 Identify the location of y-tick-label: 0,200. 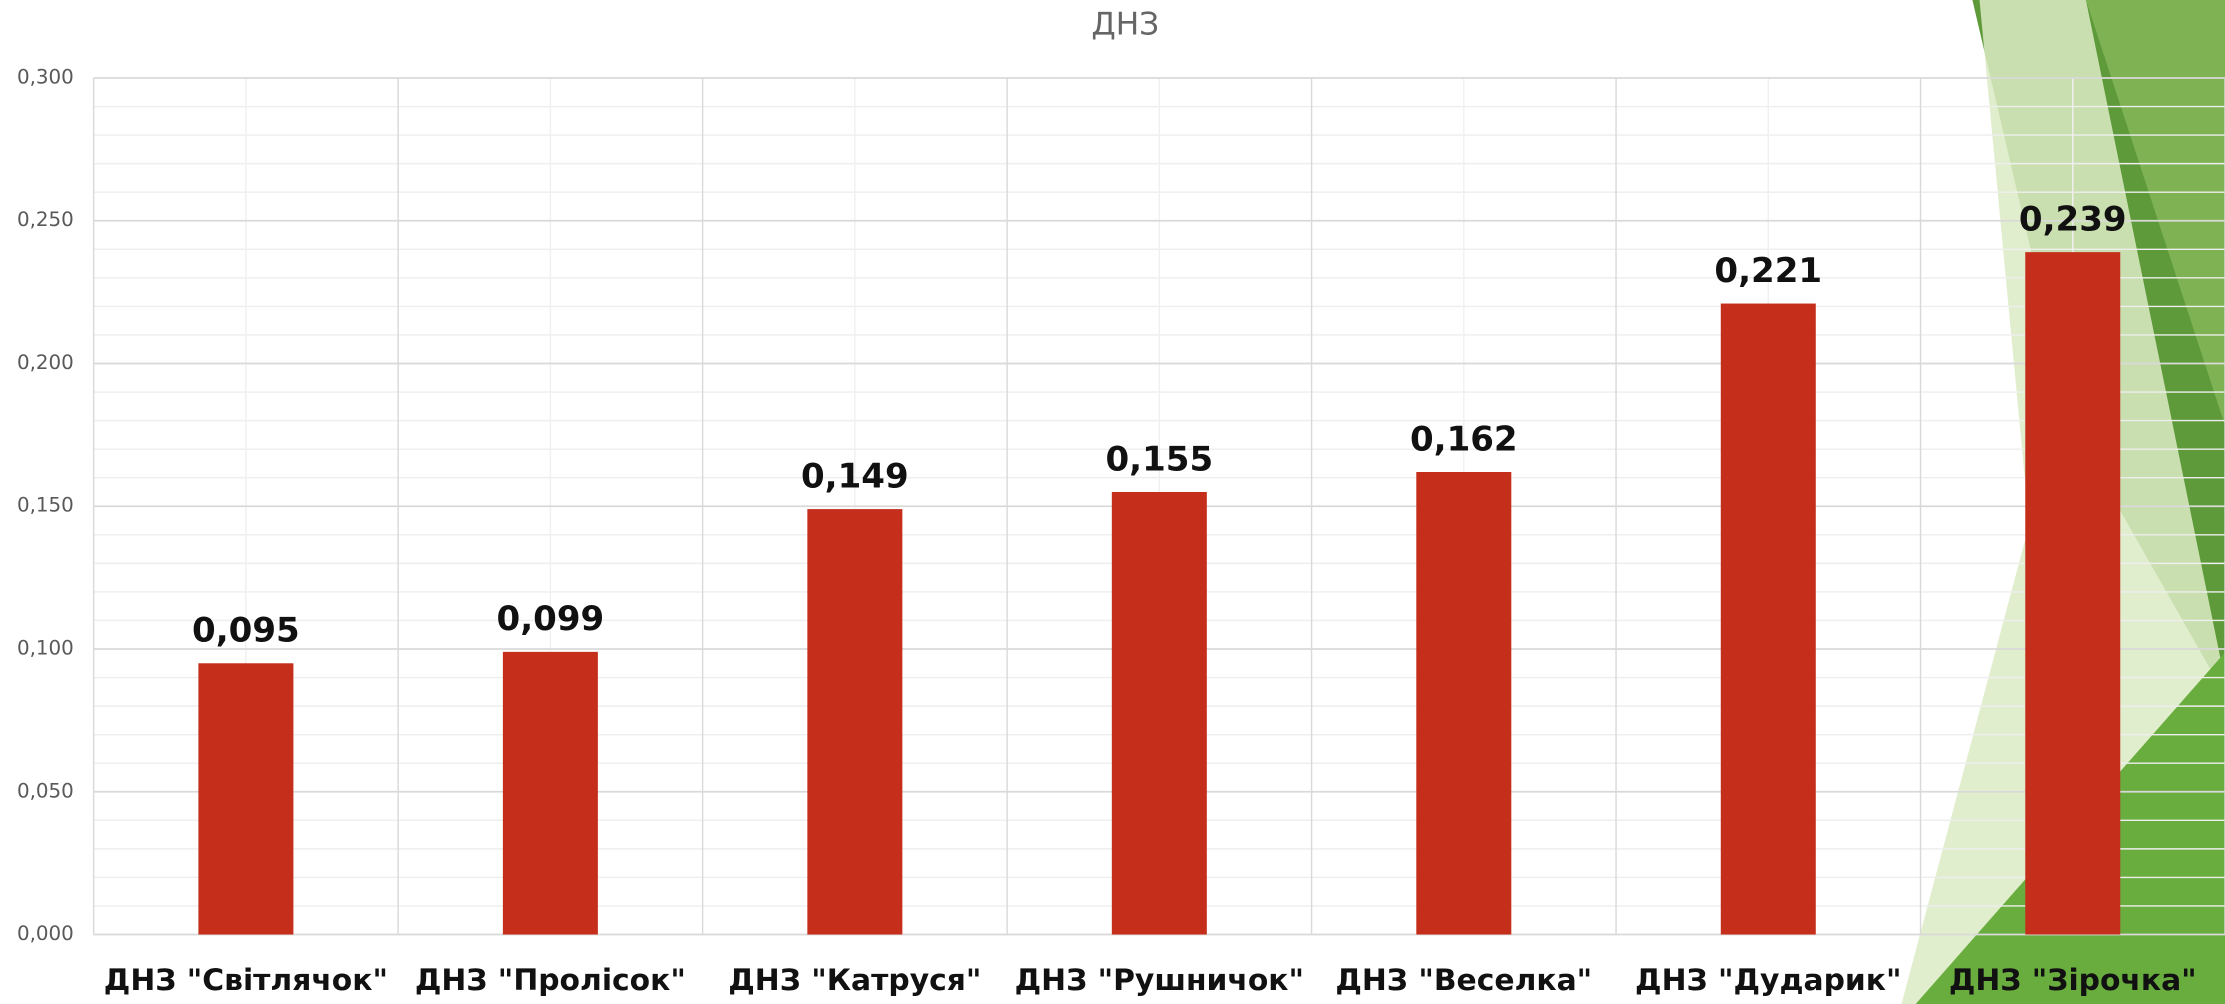
(45, 362).